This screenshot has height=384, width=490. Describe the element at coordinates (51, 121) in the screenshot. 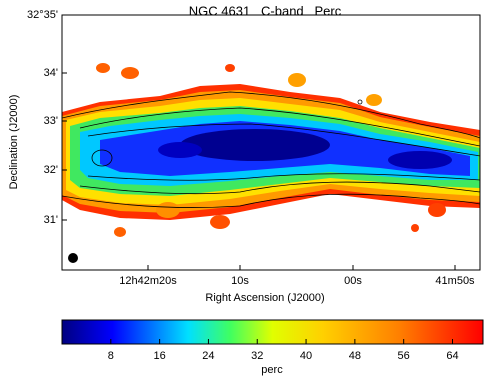

I see `y-tick-label: 33'` at that location.